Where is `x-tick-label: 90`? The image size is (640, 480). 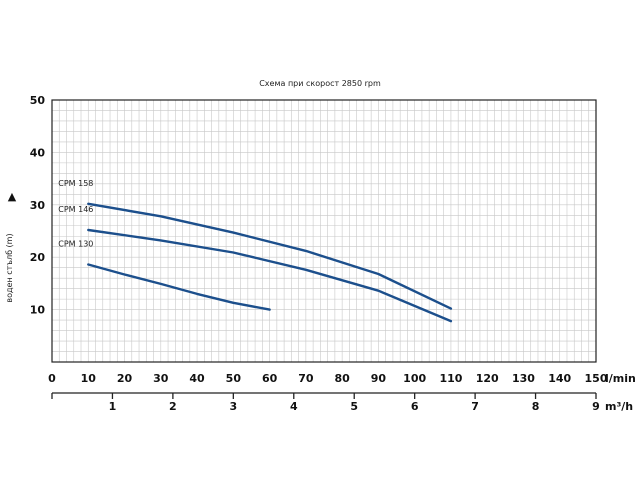 x-tick-label: 90 is located at coordinates (379, 378).